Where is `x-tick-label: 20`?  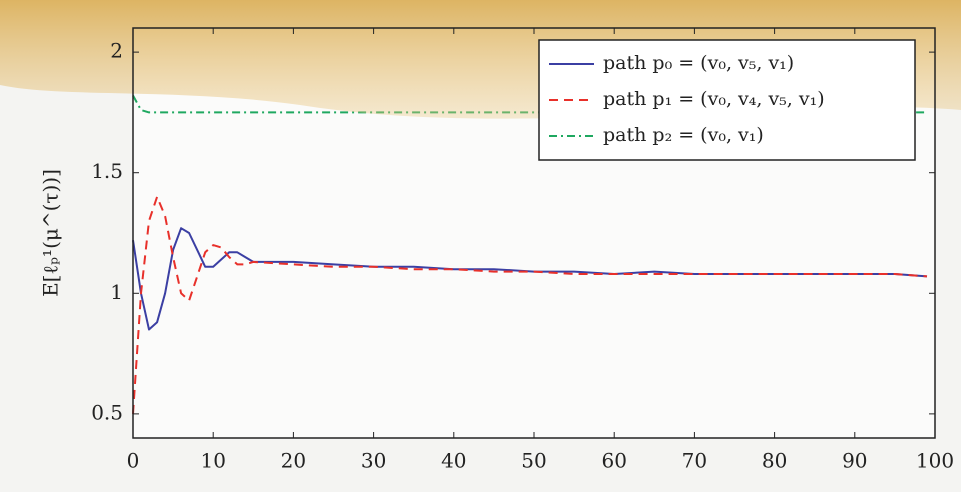
x-tick-label: 20 is located at coordinates (293, 461).